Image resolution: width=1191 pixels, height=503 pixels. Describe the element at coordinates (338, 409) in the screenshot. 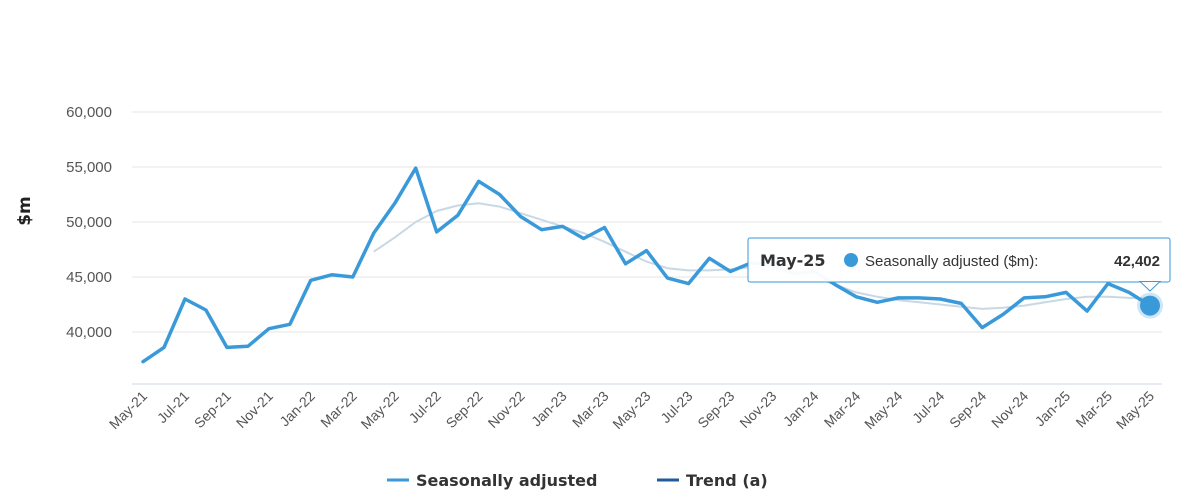

I see `x-tick-label: Mar-22` at that location.